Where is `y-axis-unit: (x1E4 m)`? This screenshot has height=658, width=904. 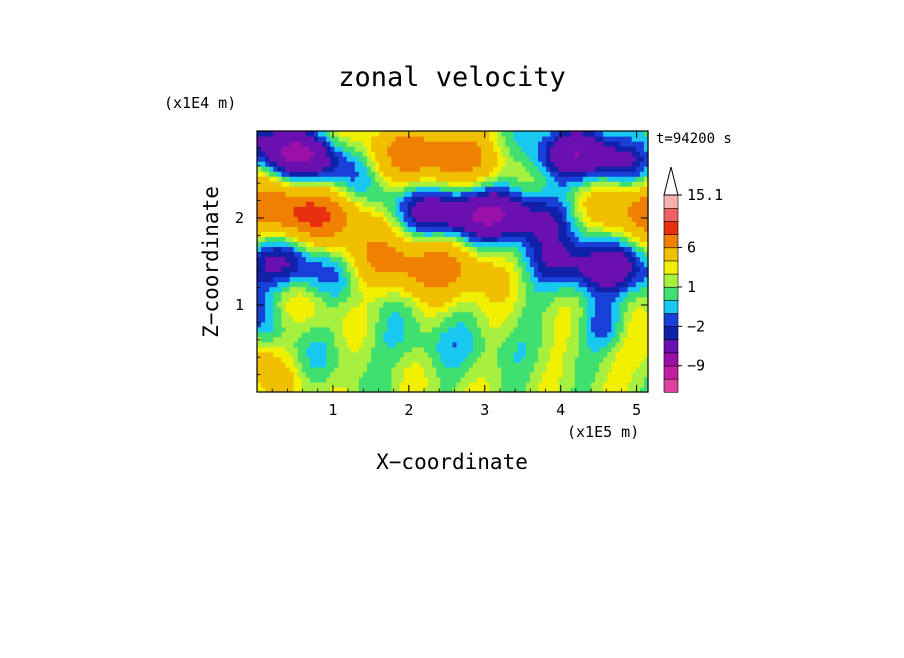 y-axis-unit: (x1E4 m) is located at coordinates (200, 103).